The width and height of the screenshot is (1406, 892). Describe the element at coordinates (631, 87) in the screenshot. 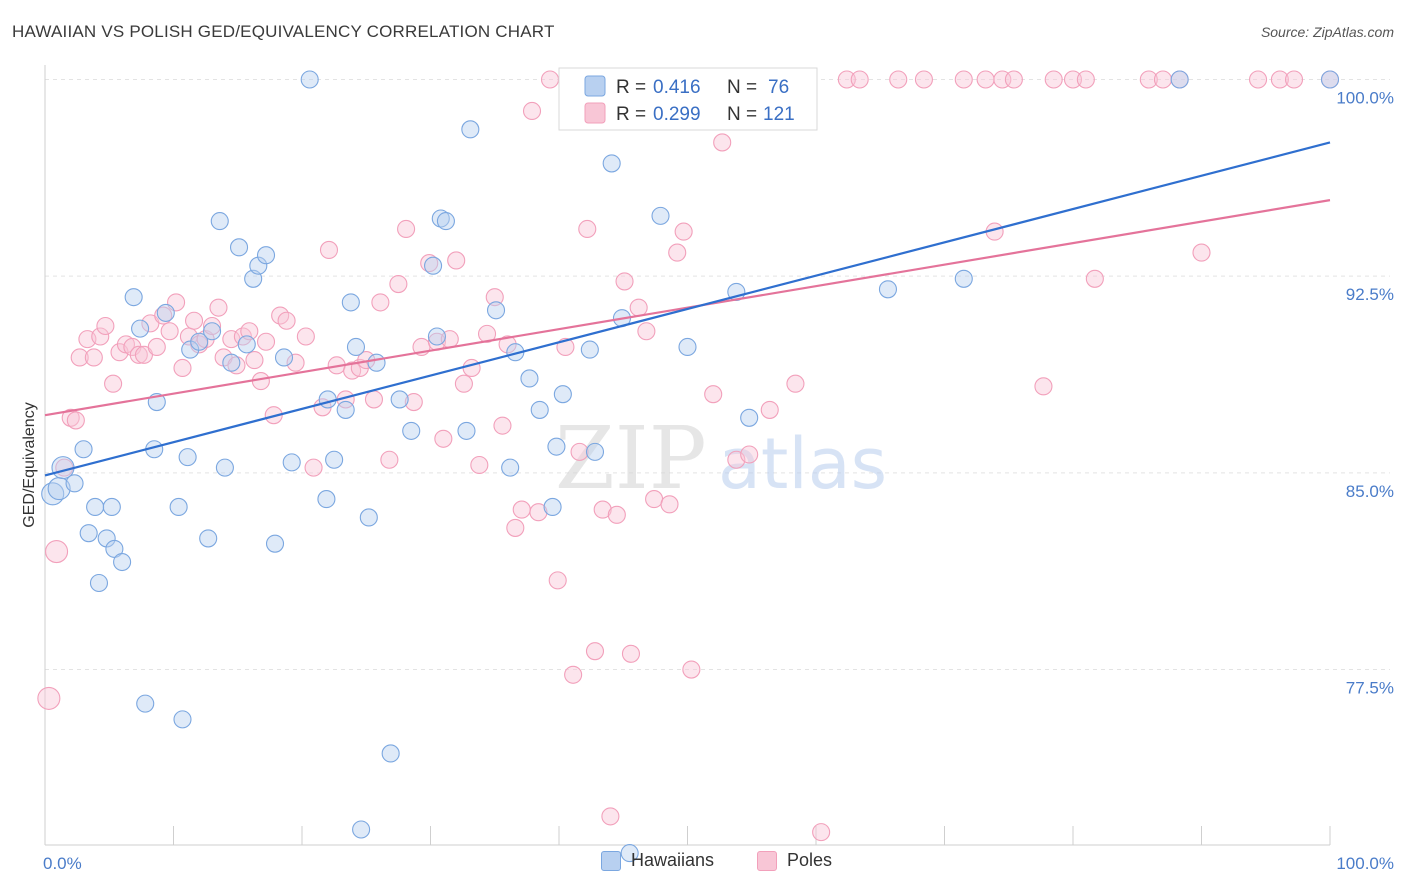

I see `legend-r-label-hawaiians: R =` at that location.